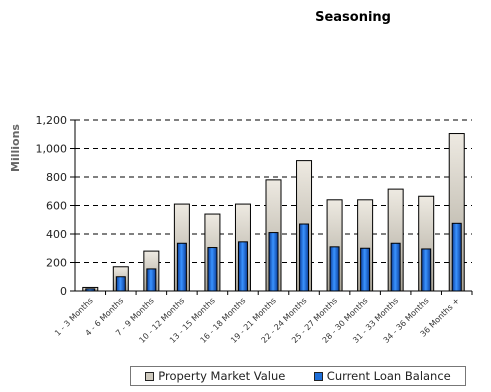 This screenshot has width=491, height=392. I want to click on y-tick-label: 200, so click(56, 263).